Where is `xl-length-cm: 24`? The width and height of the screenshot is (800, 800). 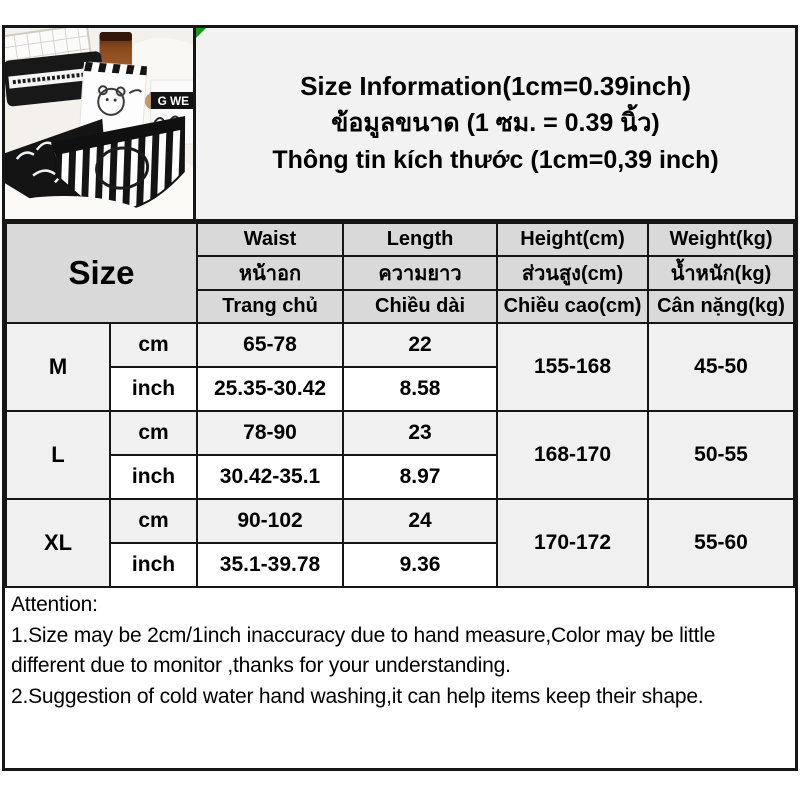
xl-length-cm: 24 is located at coordinates (420, 521).